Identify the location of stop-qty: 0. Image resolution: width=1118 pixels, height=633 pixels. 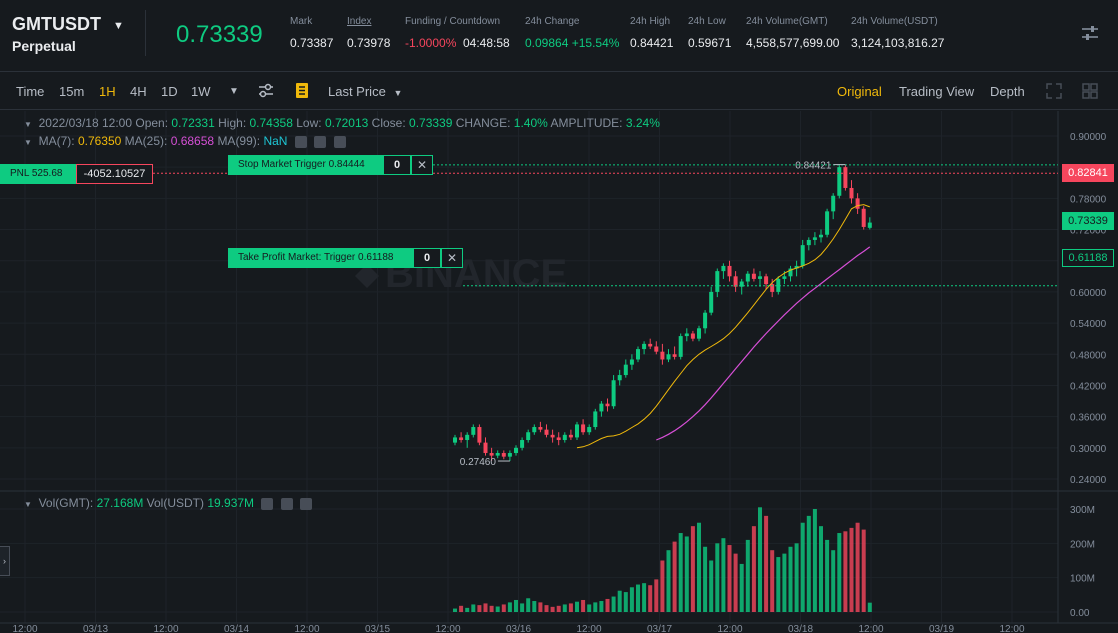
(397, 165).